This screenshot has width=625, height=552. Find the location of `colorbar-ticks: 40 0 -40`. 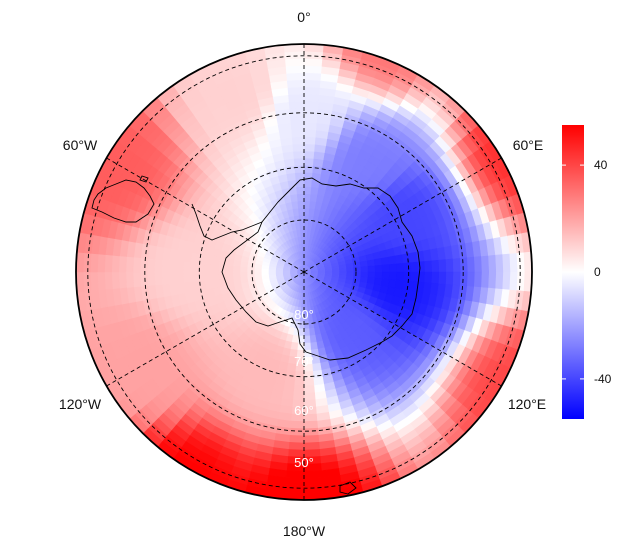

colorbar-ticks: 40 0 -40 is located at coordinates (587, 272).